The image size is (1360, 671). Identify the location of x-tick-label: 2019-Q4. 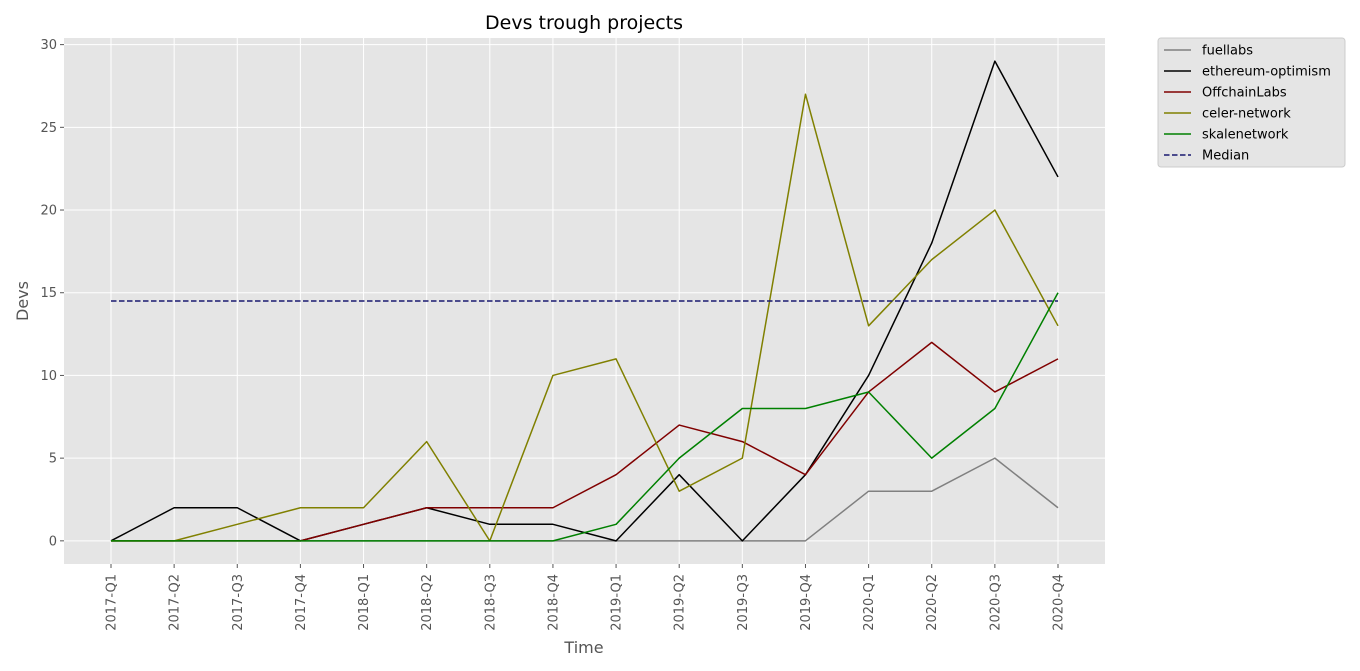
(806, 602).